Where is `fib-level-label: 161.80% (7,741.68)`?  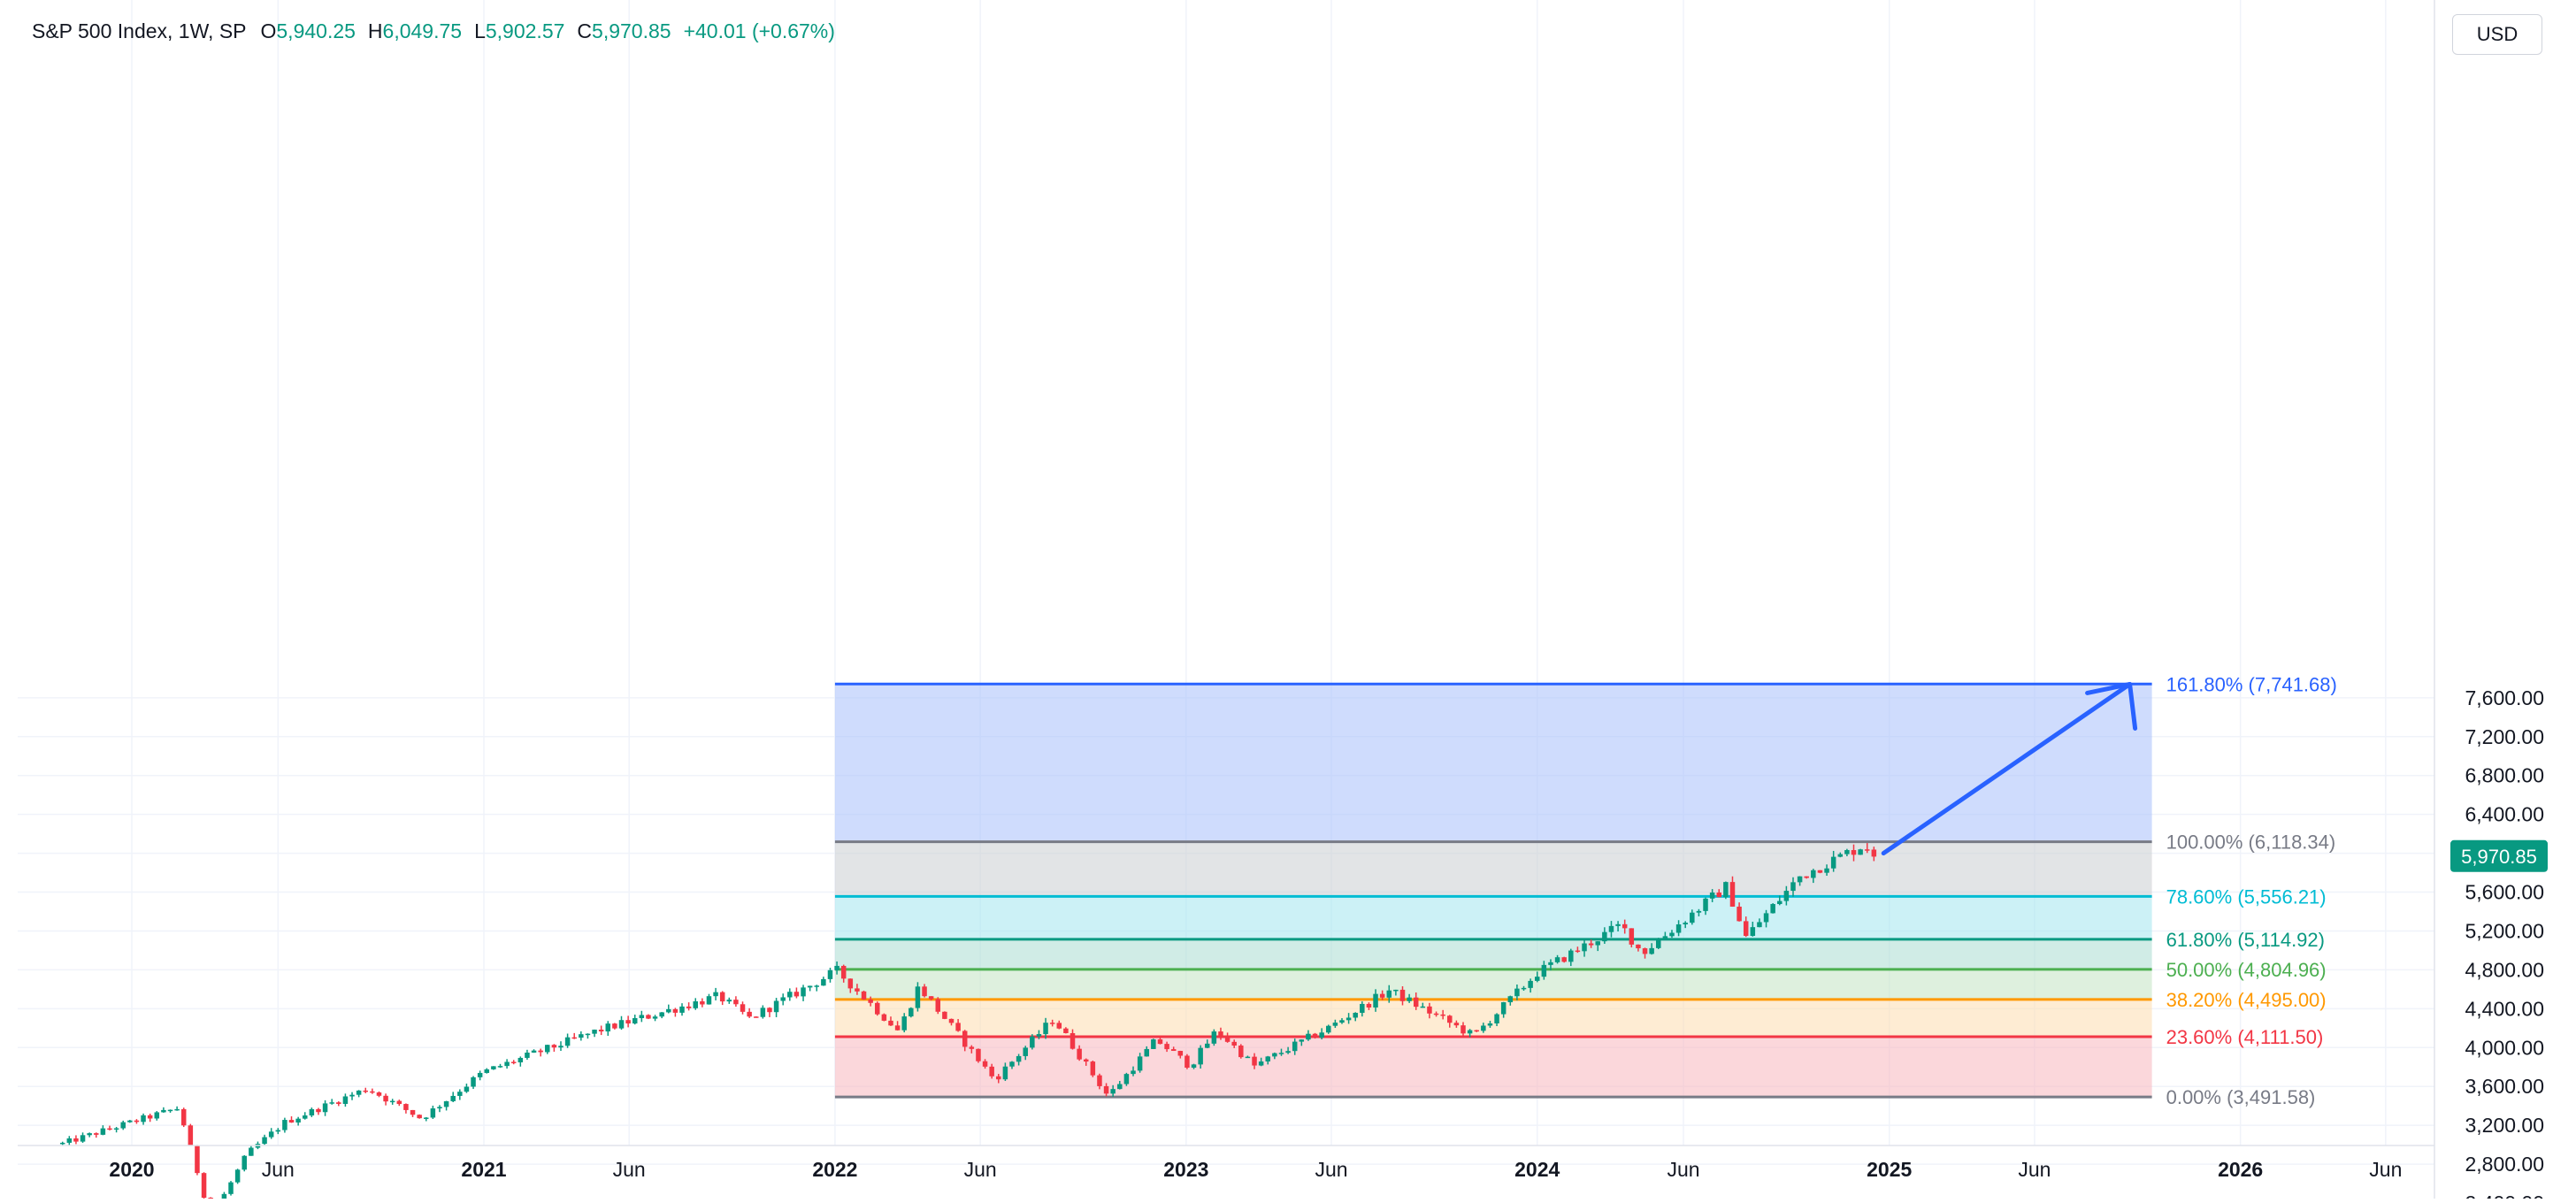
fib-level-label: 161.80% (7,741.68) is located at coordinates (2251, 684).